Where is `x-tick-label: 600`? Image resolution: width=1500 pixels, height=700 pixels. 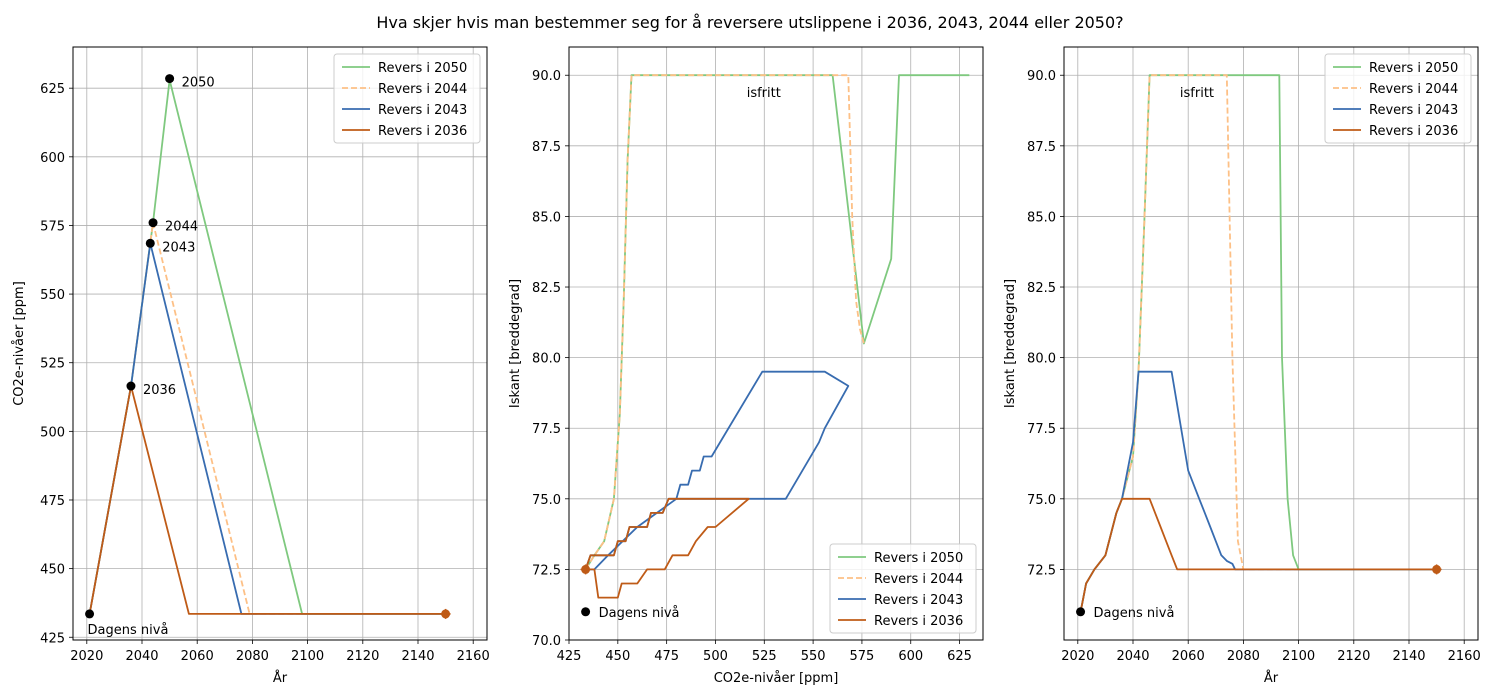 x-tick-label: 600 is located at coordinates (910, 656).